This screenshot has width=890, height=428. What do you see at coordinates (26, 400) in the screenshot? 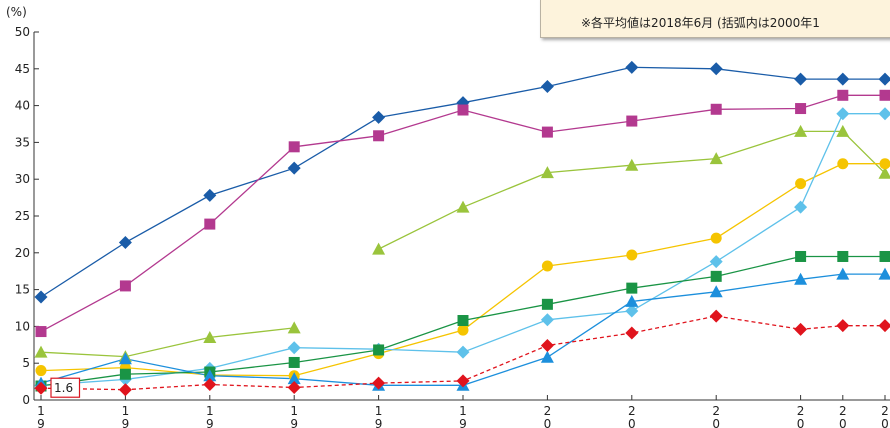
I see `y-tick-label: 0` at bounding box center [26, 400].